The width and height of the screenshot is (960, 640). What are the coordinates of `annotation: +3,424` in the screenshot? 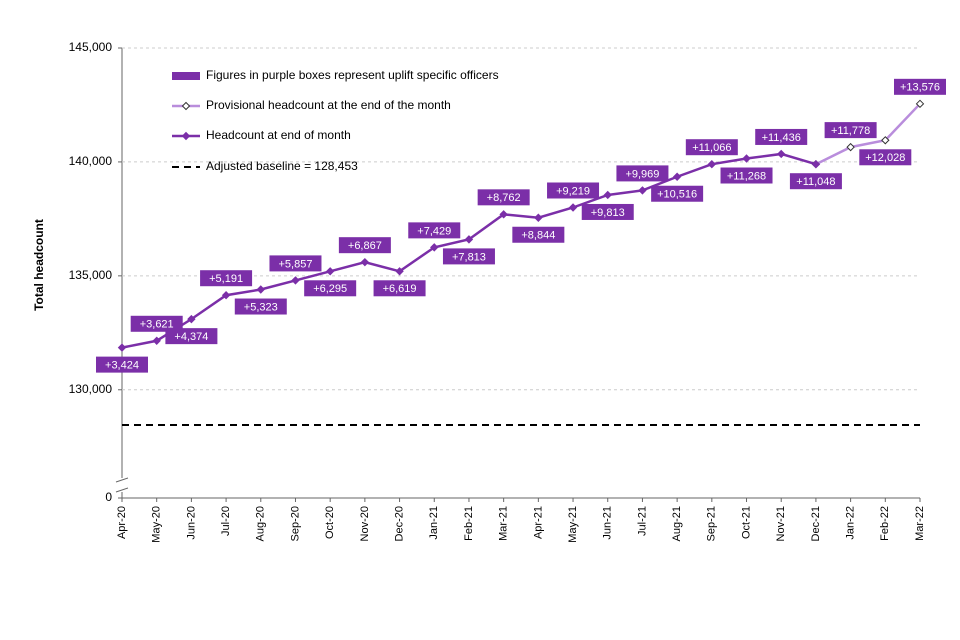 It's located at (122, 366).